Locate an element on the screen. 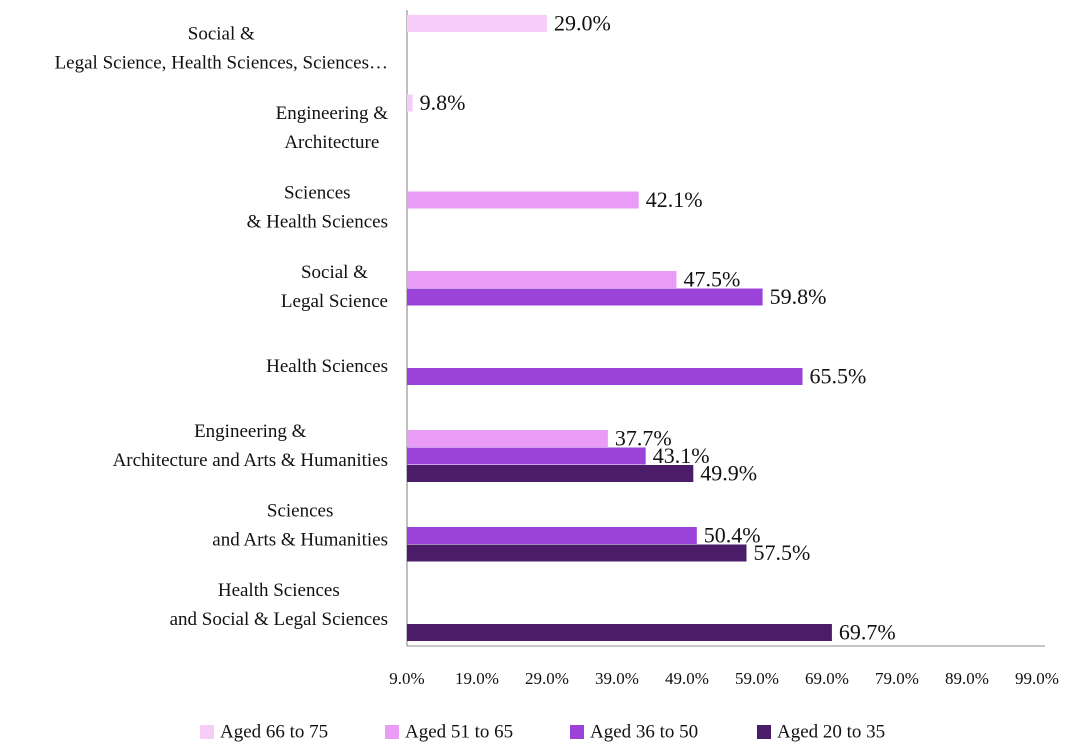 The height and width of the screenshot is (744, 1070). category-label: & Health Sciences is located at coordinates (317, 222).